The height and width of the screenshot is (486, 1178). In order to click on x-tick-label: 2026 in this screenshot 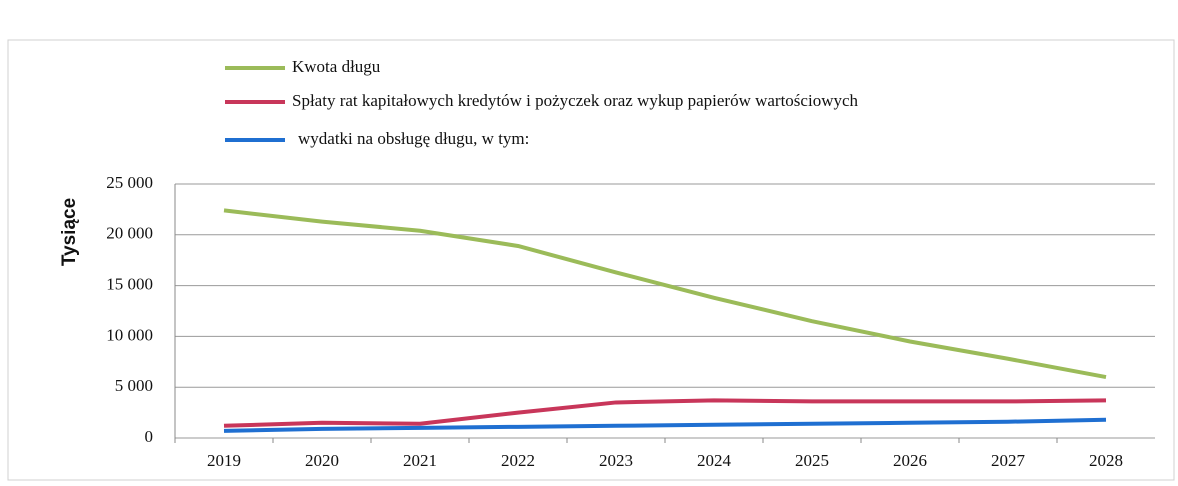, I will do `click(910, 460)`.